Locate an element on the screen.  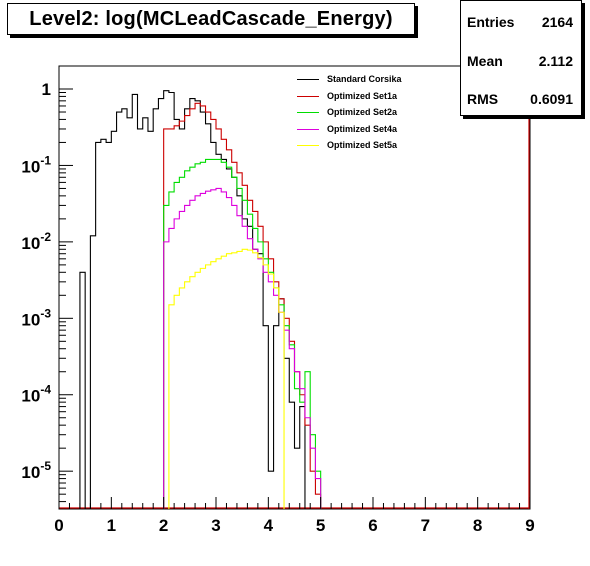
y-tick-label: 10⁻² is located at coordinates (36, 241).